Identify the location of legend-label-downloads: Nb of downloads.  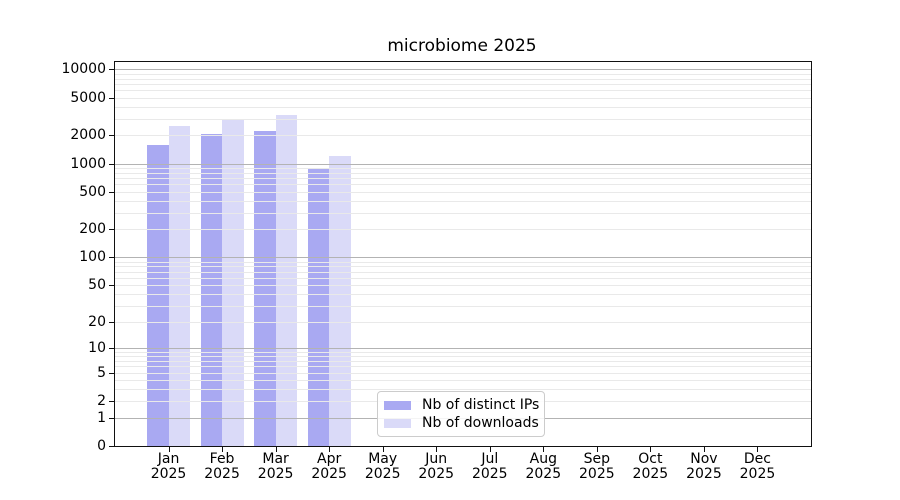
(480, 423).